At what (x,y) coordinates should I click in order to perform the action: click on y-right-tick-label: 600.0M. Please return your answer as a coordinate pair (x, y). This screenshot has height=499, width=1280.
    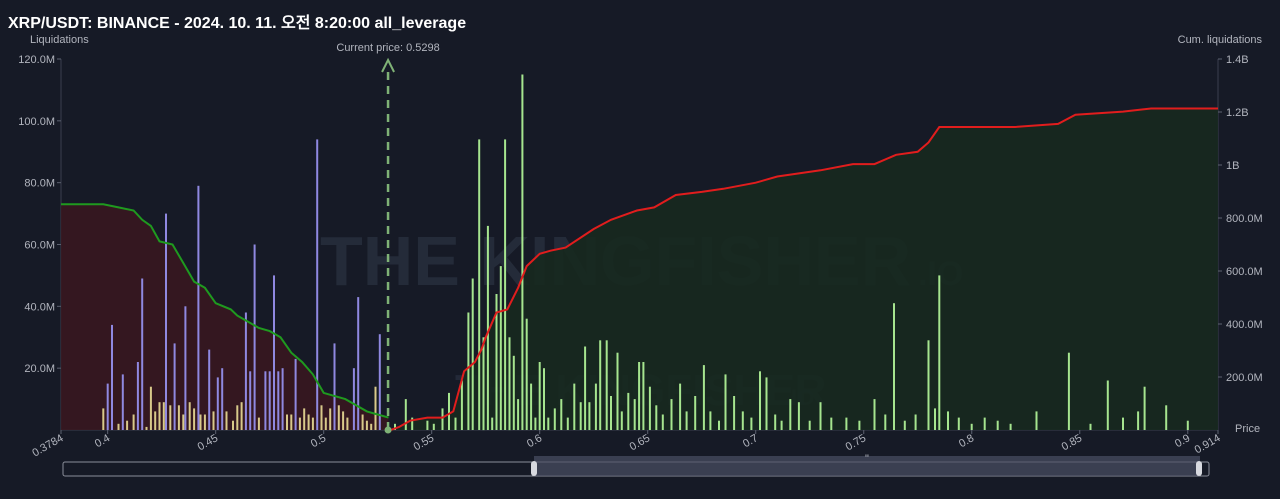
    Looking at the image, I should click on (1244, 272).